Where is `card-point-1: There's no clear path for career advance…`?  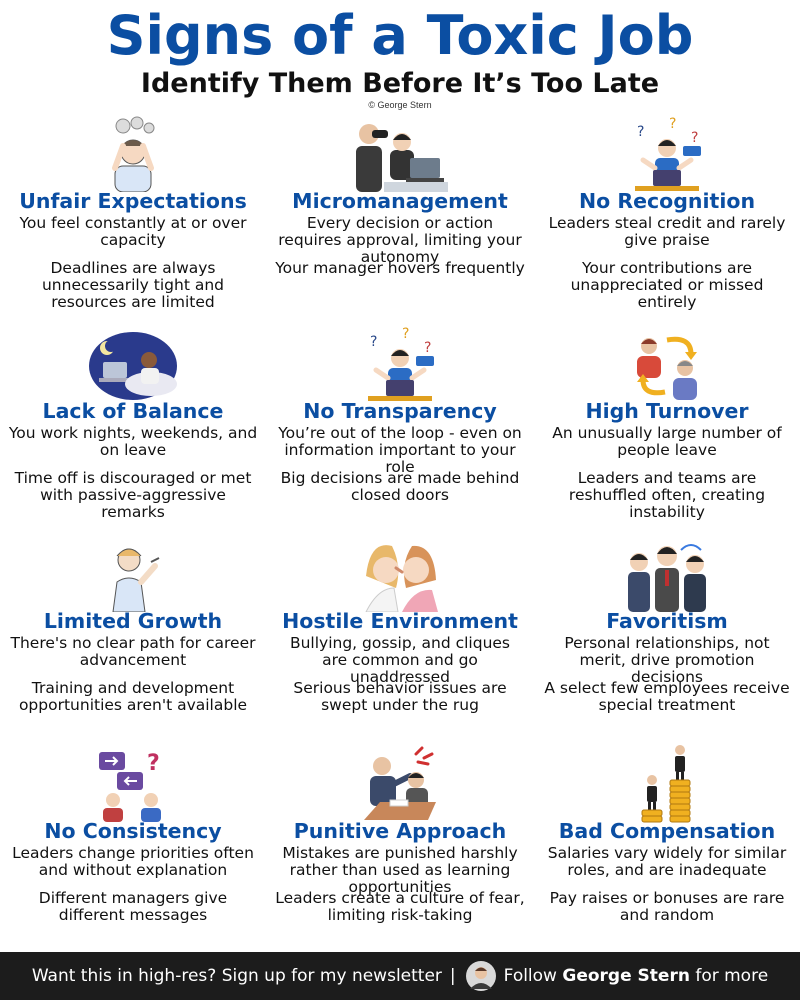
card-point-1: There's no clear path for career advance… is located at coordinates (133, 651).